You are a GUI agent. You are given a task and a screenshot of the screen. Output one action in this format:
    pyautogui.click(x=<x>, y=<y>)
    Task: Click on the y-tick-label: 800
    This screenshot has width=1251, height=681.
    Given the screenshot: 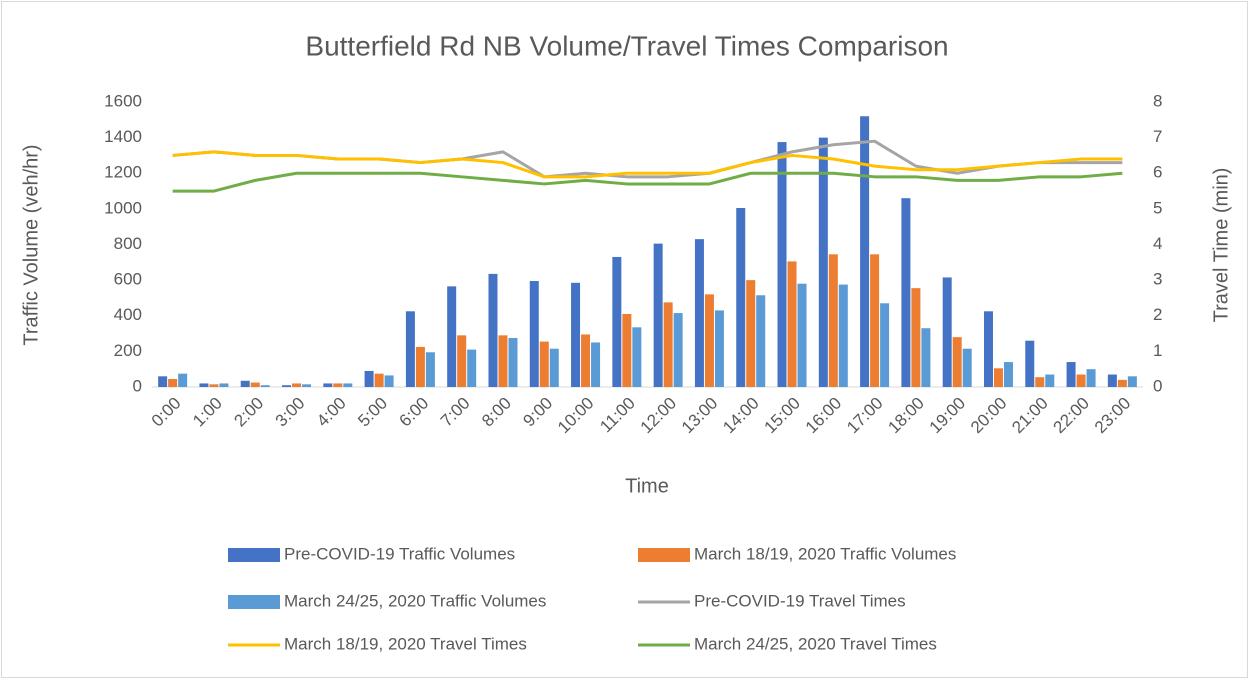 What is the action you would take?
    pyautogui.click(x=128, y=243)
    